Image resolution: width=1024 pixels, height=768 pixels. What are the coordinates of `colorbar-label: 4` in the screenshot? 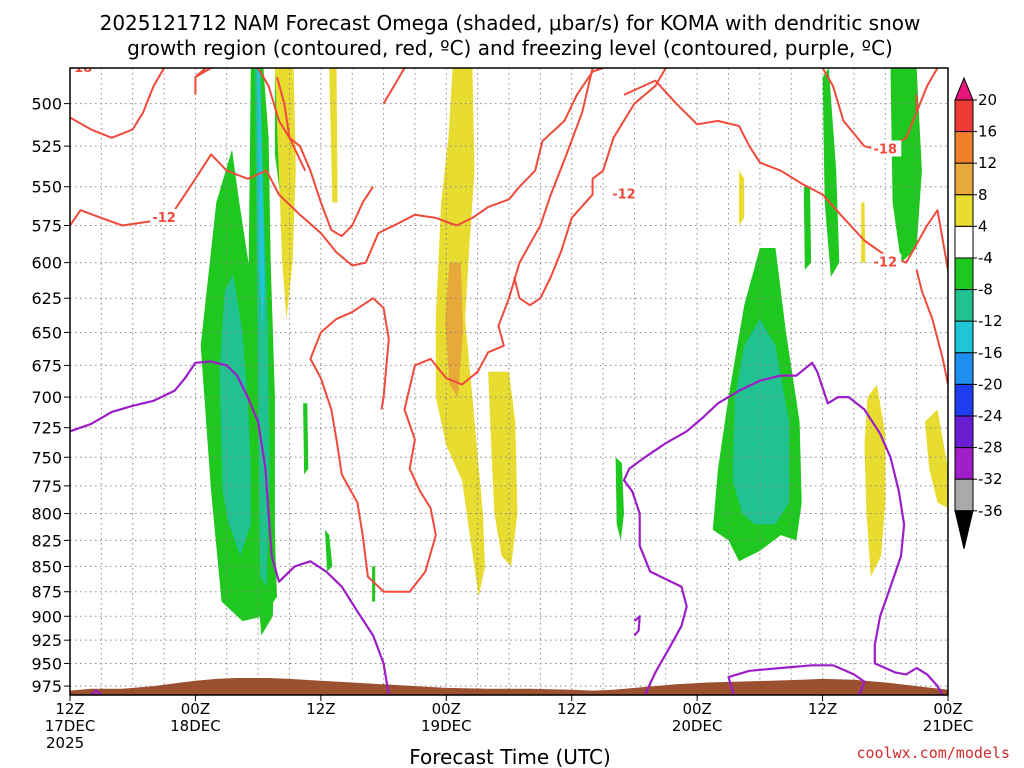 It's located at (983, 226).